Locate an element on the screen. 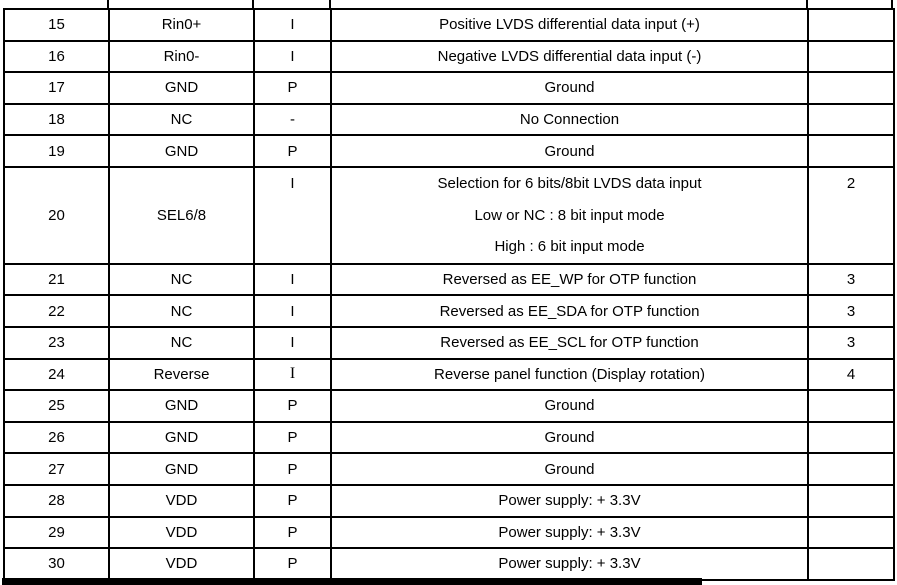 The image size is (897, 585). description-line: Low or NC : 8 bit input mode is located at coordinates (569, 215).